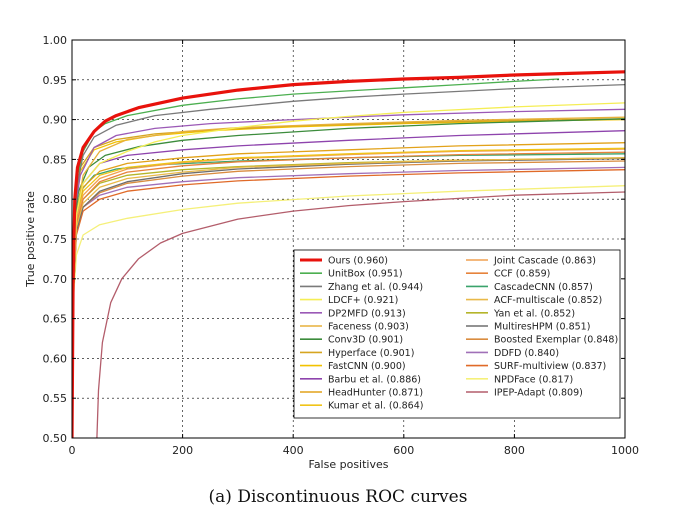 The image size is (676, 529). What do you see at coordinates (625, 450) in the screenshot?
I see `x-tick-label: 1000` at bounding box center [625, 450].